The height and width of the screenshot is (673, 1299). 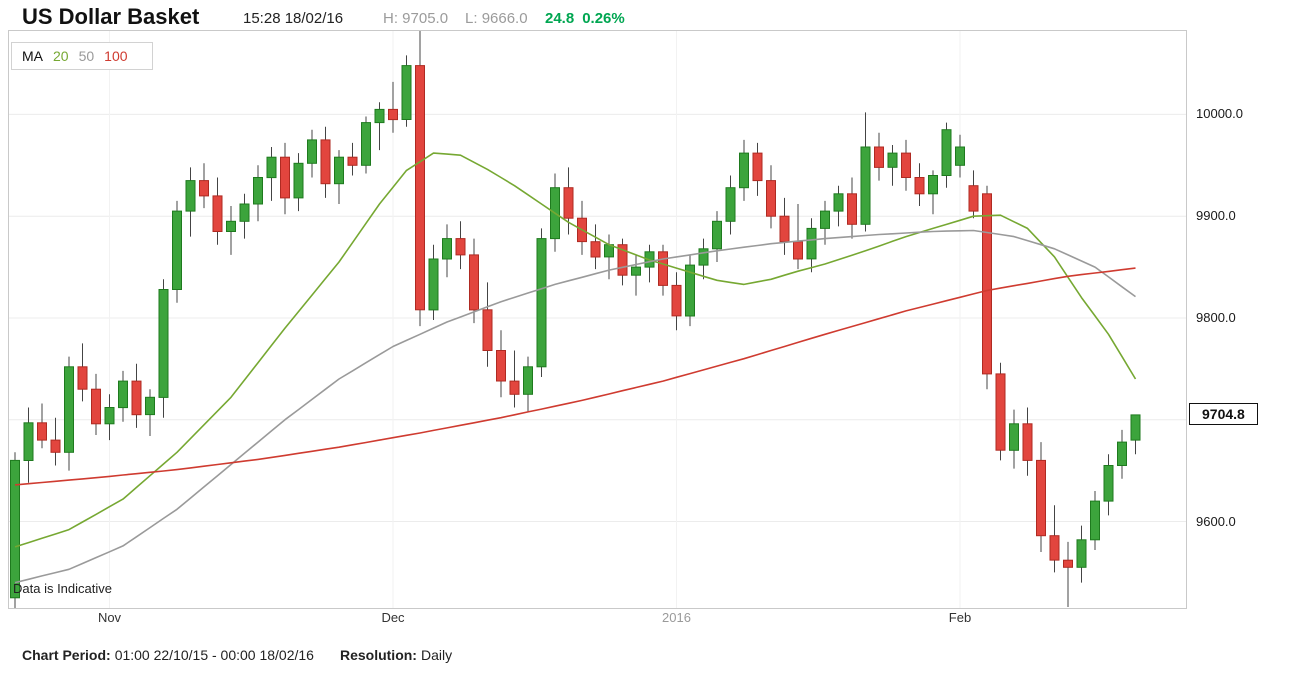 I want to click on y-axis-label: 10000.0, so click(x=1219, y=114).